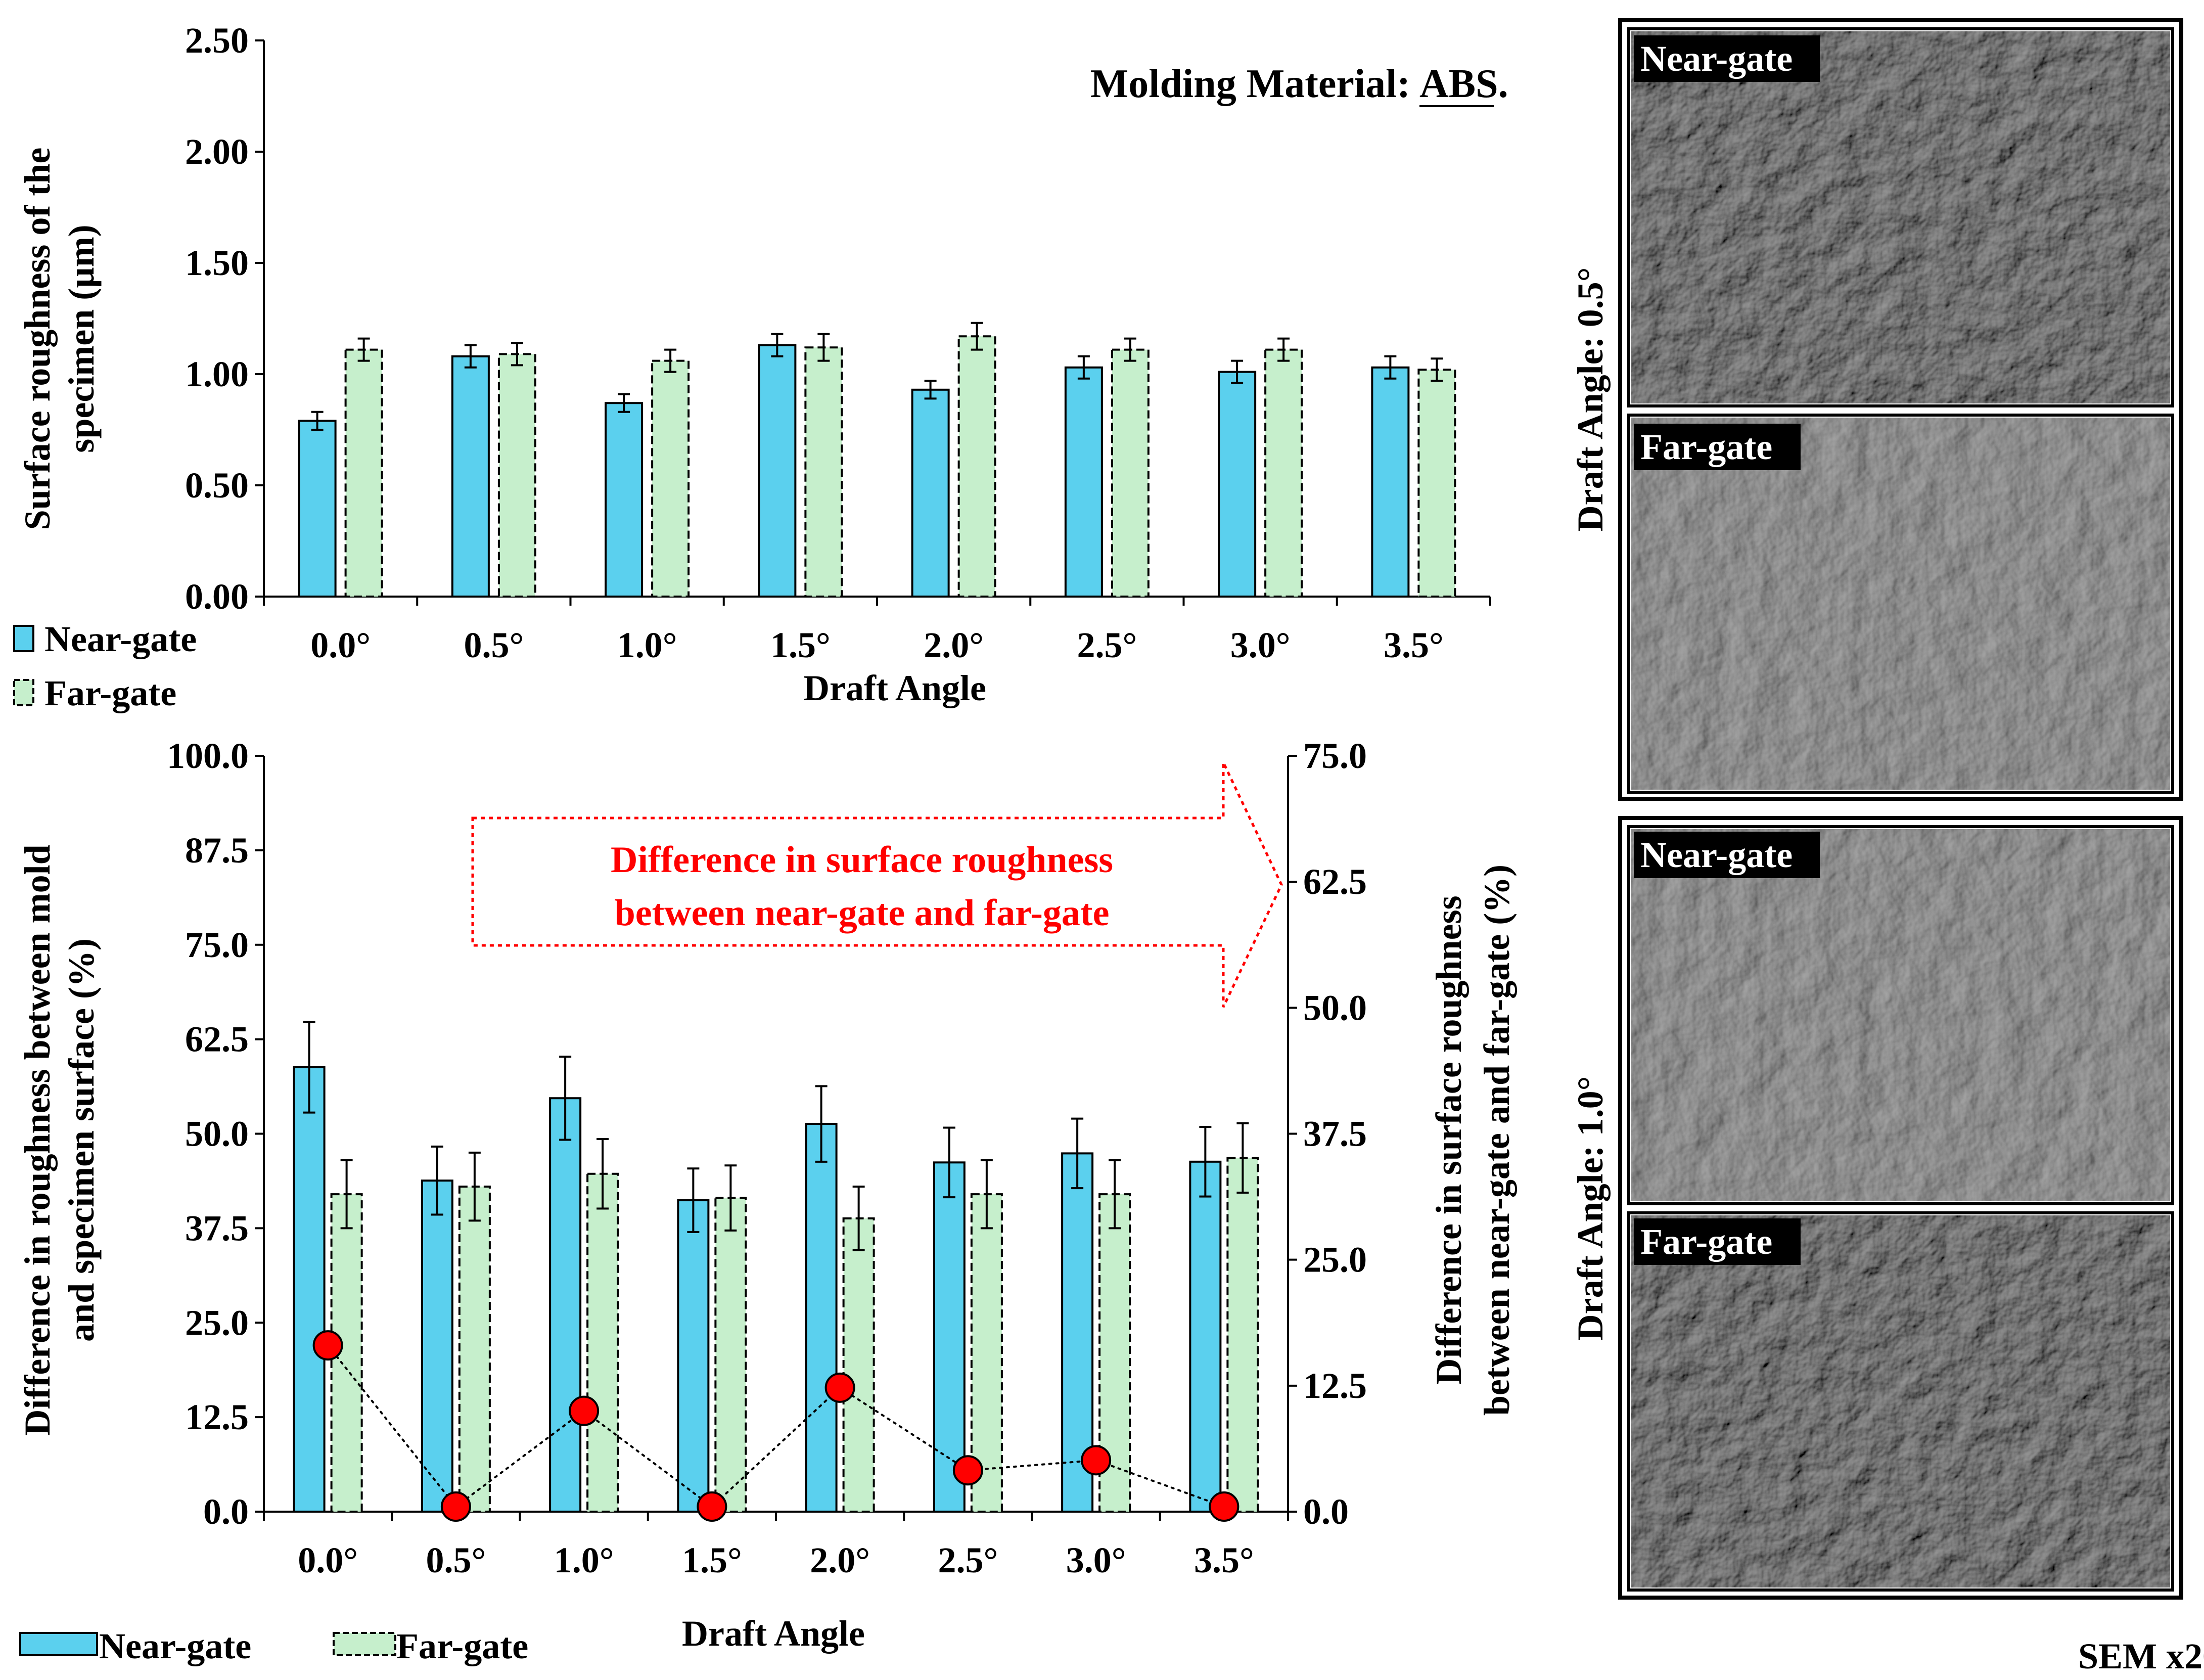 This screenshot has height=1680, width=2204. What do you see at coordinates (862, 913) in the screenshot?
I see `annotation-line2: between near-gate and far-gate` at bounding box center [862, 913].